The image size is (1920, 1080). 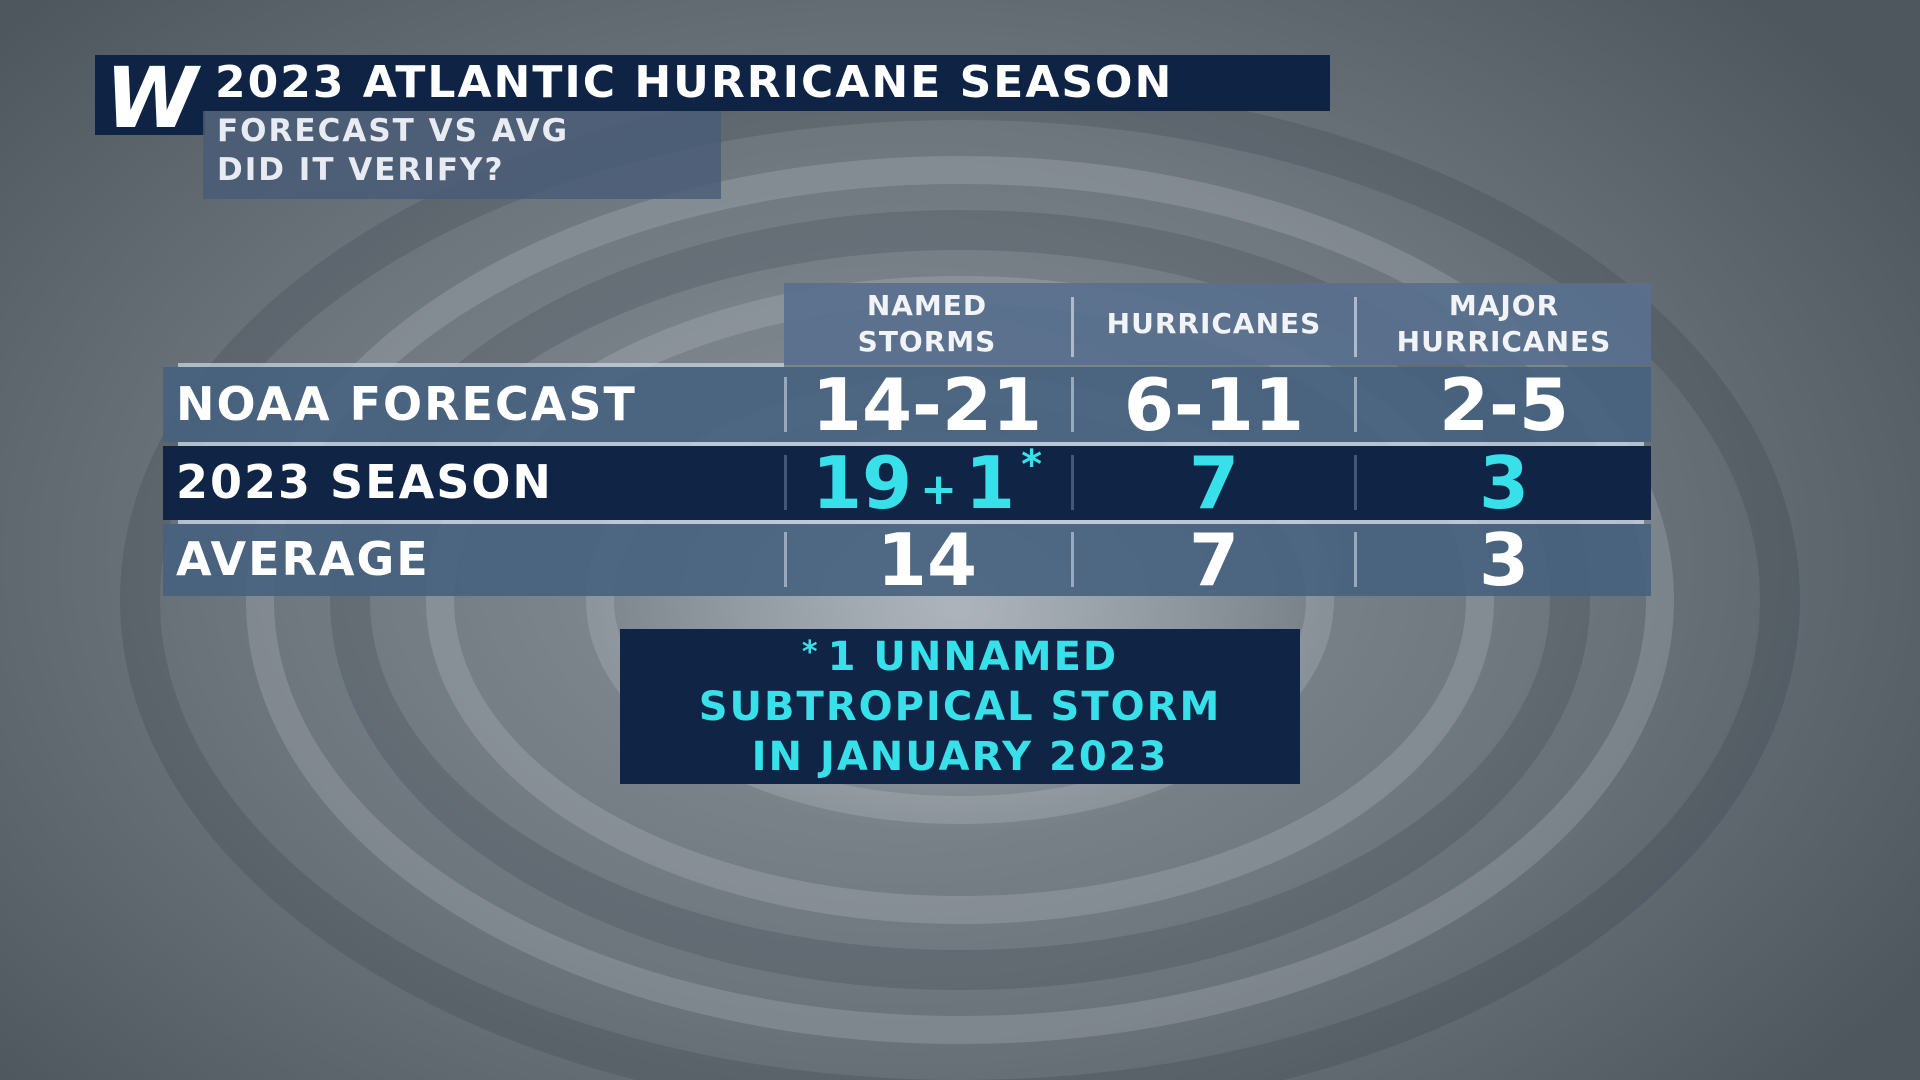 I want to click on column-header-text: MAJOR, so click(x=1504, y=305).